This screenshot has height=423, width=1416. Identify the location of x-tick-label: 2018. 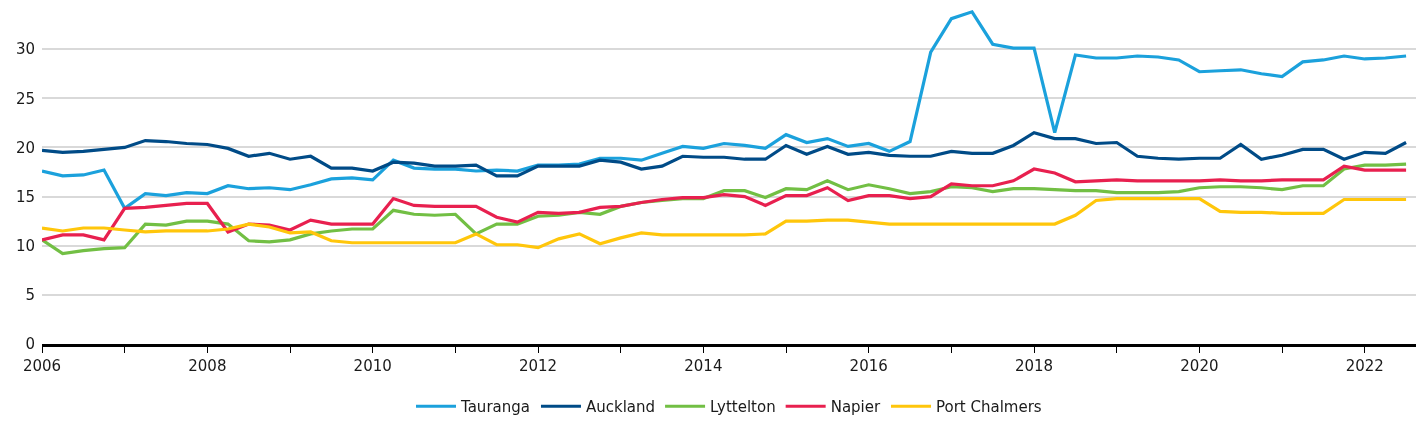
(1034, 365).